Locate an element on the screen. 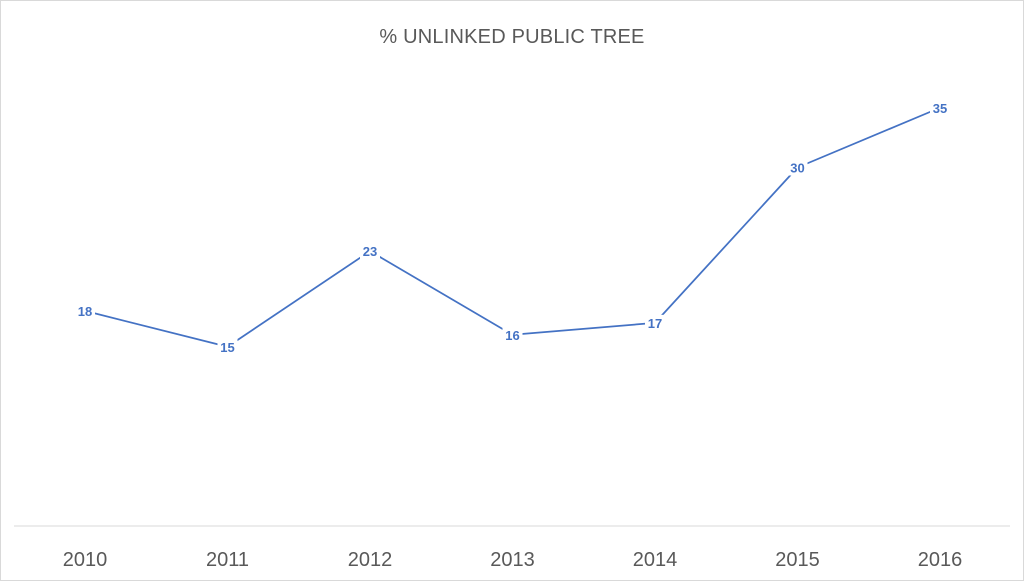 Image resolution: width=1024 pixels, height=581 pixels. x-tick-label: 2016 is located at coordinates (940, 560).